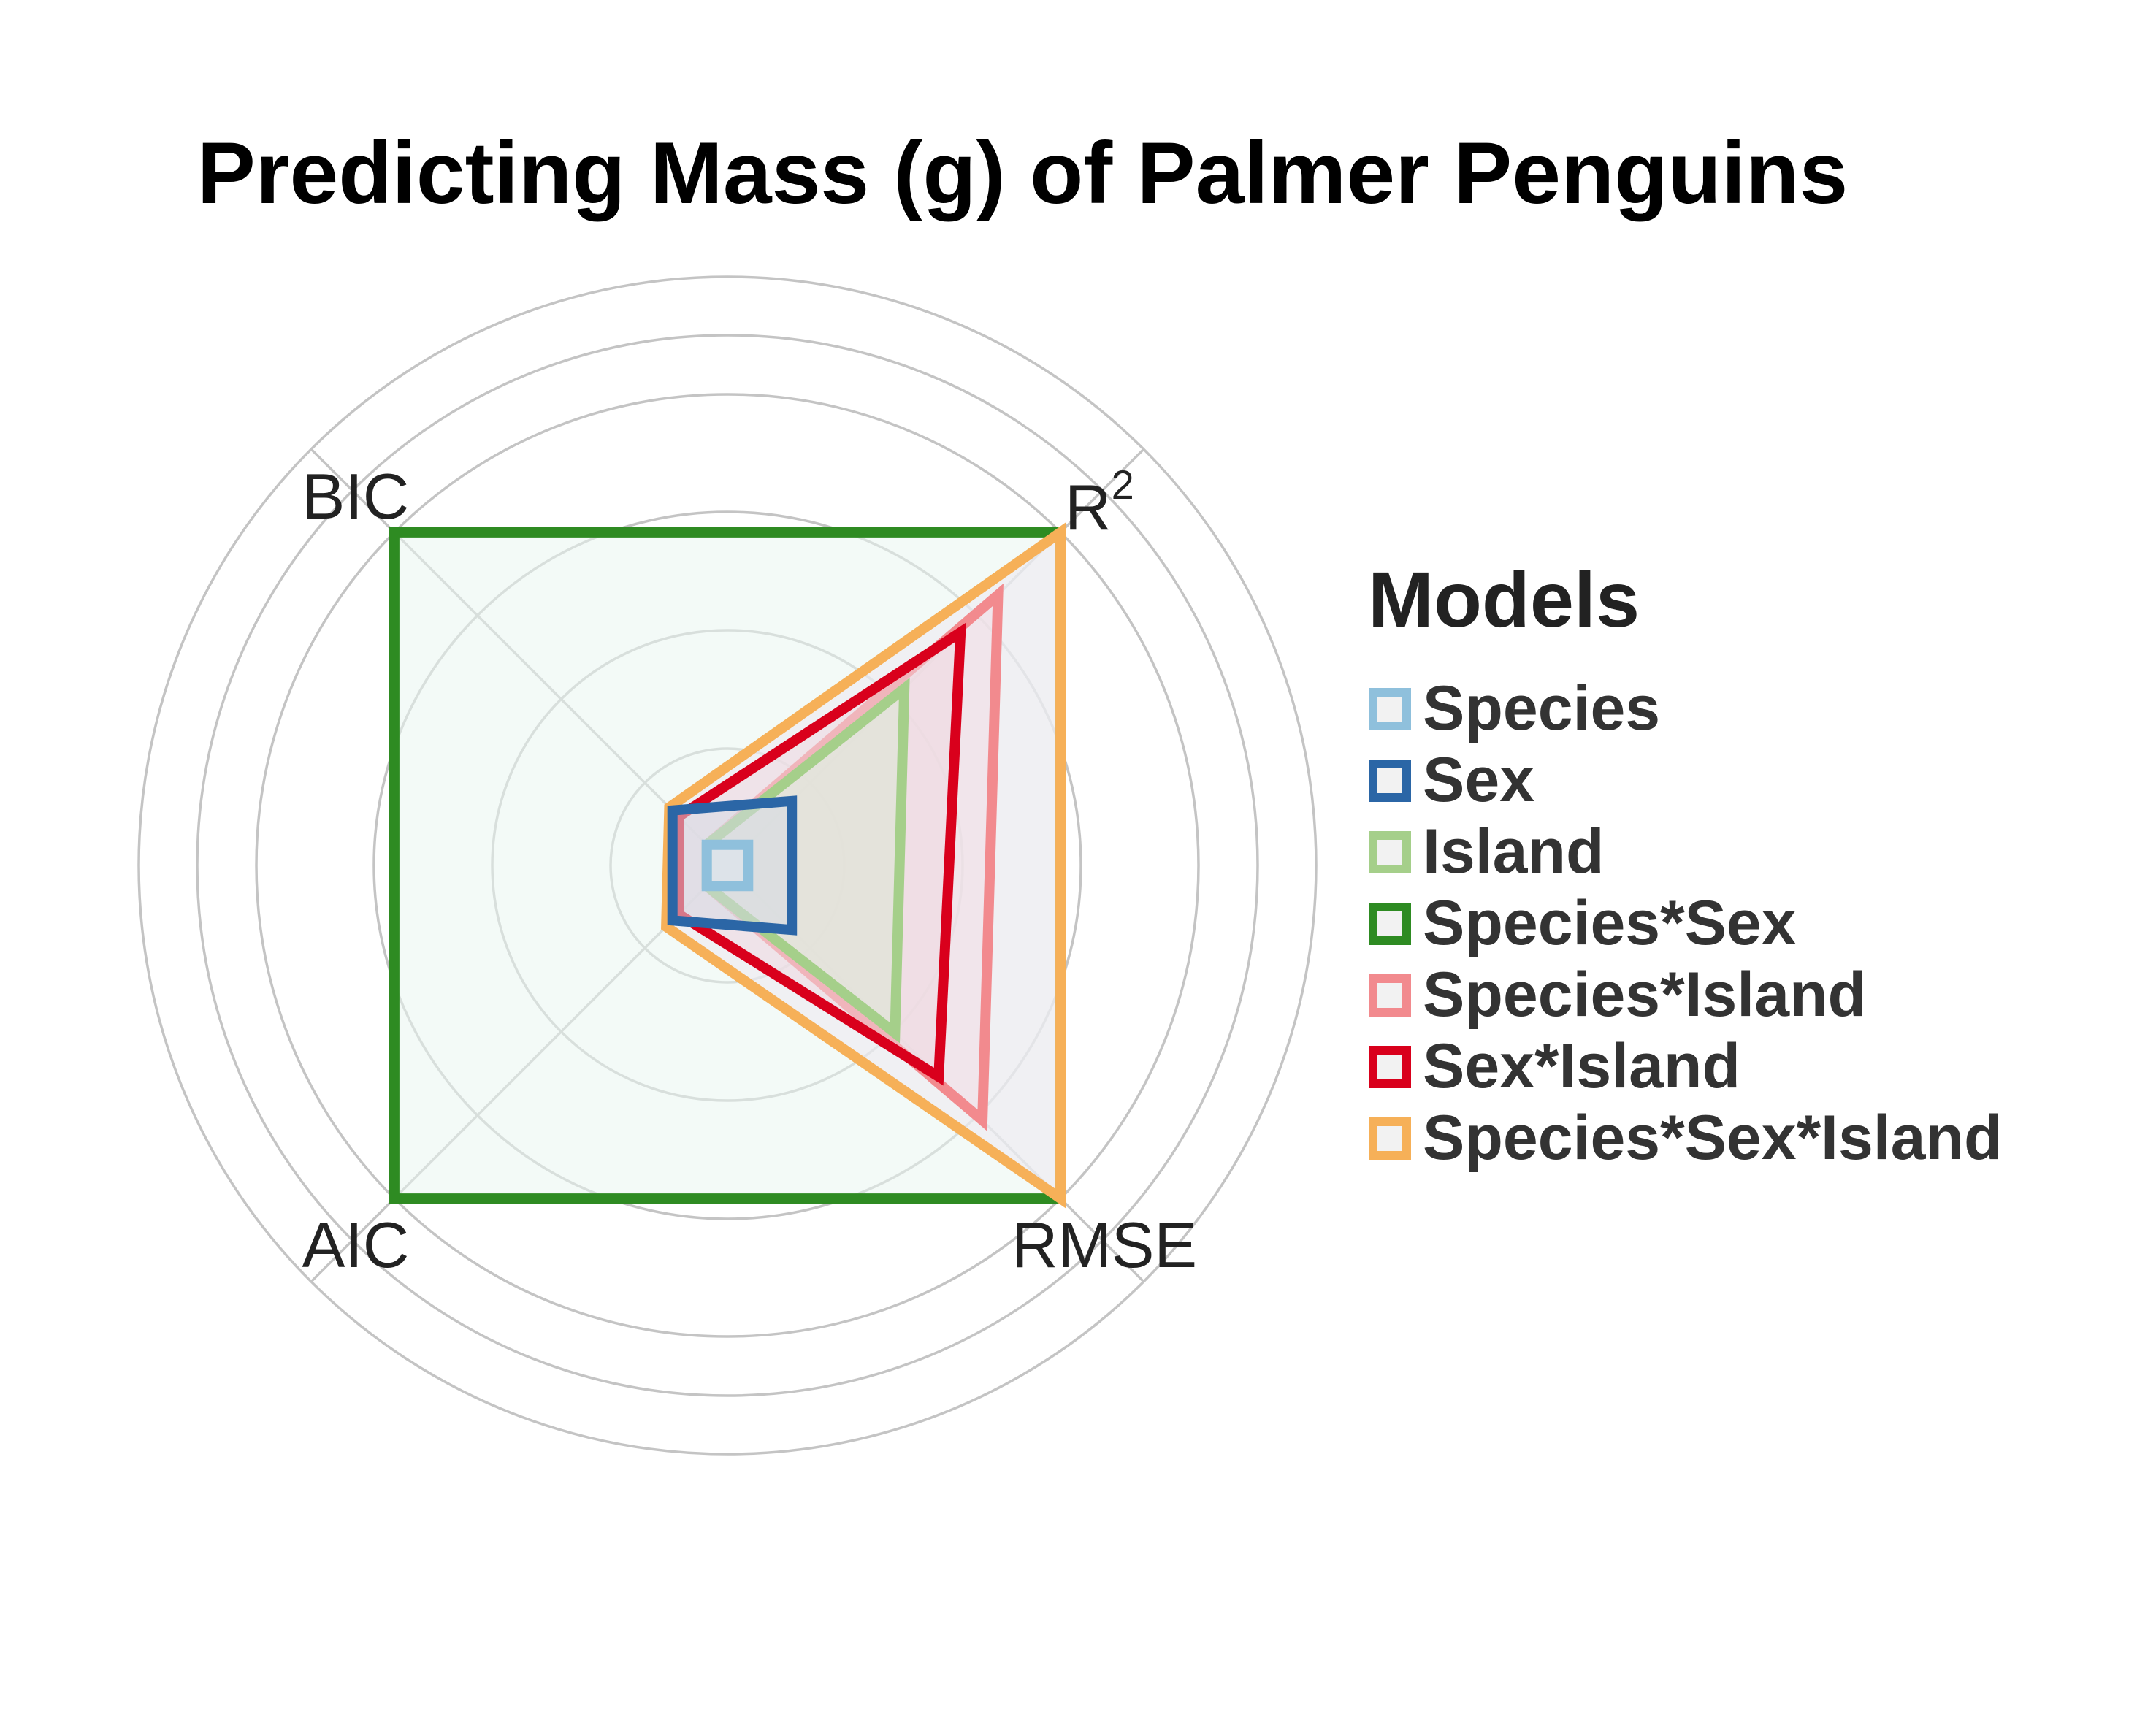 This screenshot has width=2156, height=1725. Describe the element at coordinates (1390, 995) in the screenshot. I see `legend-swatch-species-island` at that location.